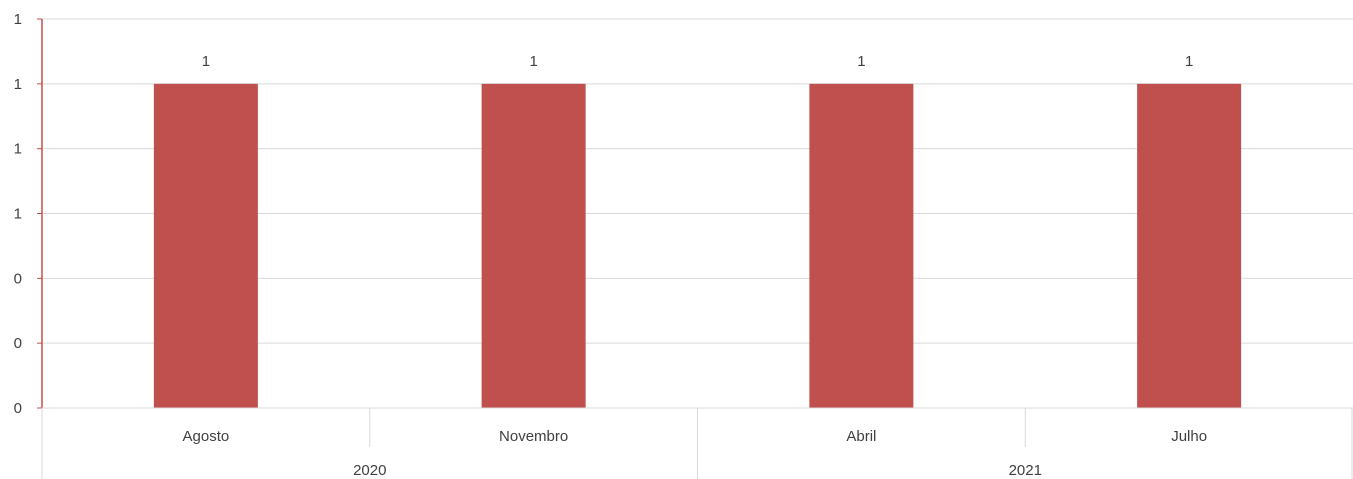 The width and height of the screenshot is (1353, 479). Describe the element at coordinates (533, 436) in the screenshot. I see `x-category-label: Novembro` at that location.